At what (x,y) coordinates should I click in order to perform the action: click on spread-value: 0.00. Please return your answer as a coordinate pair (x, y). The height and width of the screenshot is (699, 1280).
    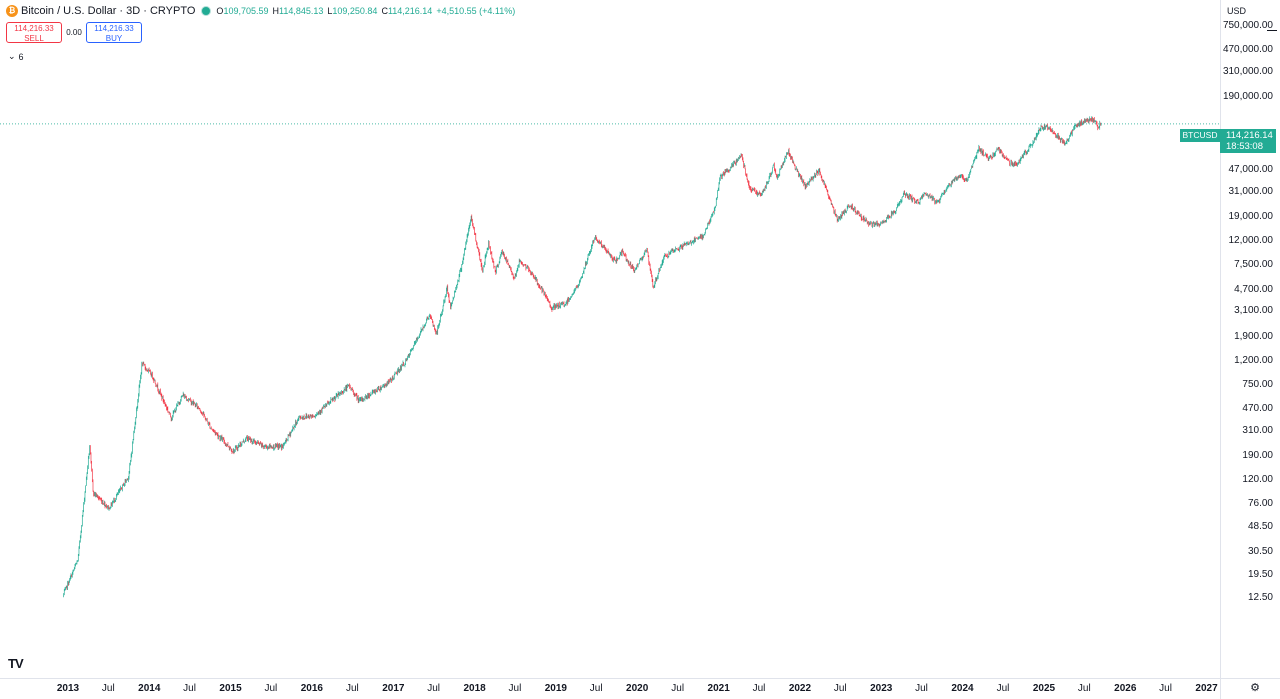
    Looking at the image, I should click on (74, 32).